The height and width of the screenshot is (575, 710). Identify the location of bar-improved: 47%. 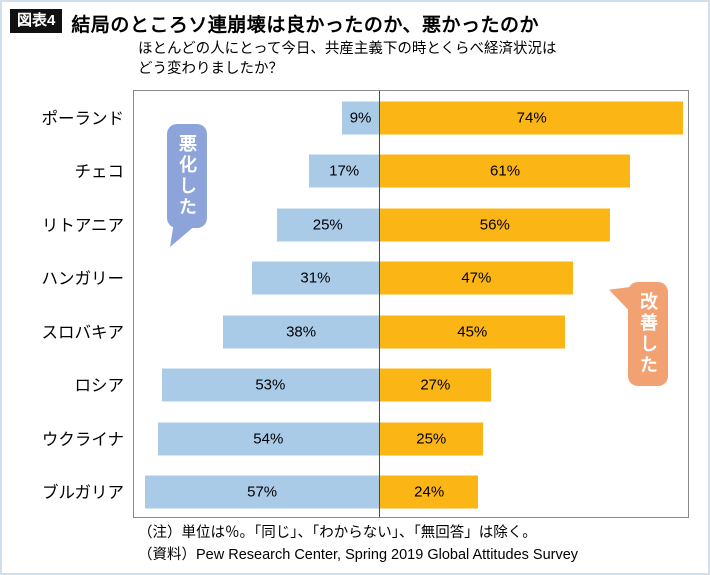
(476, 278).